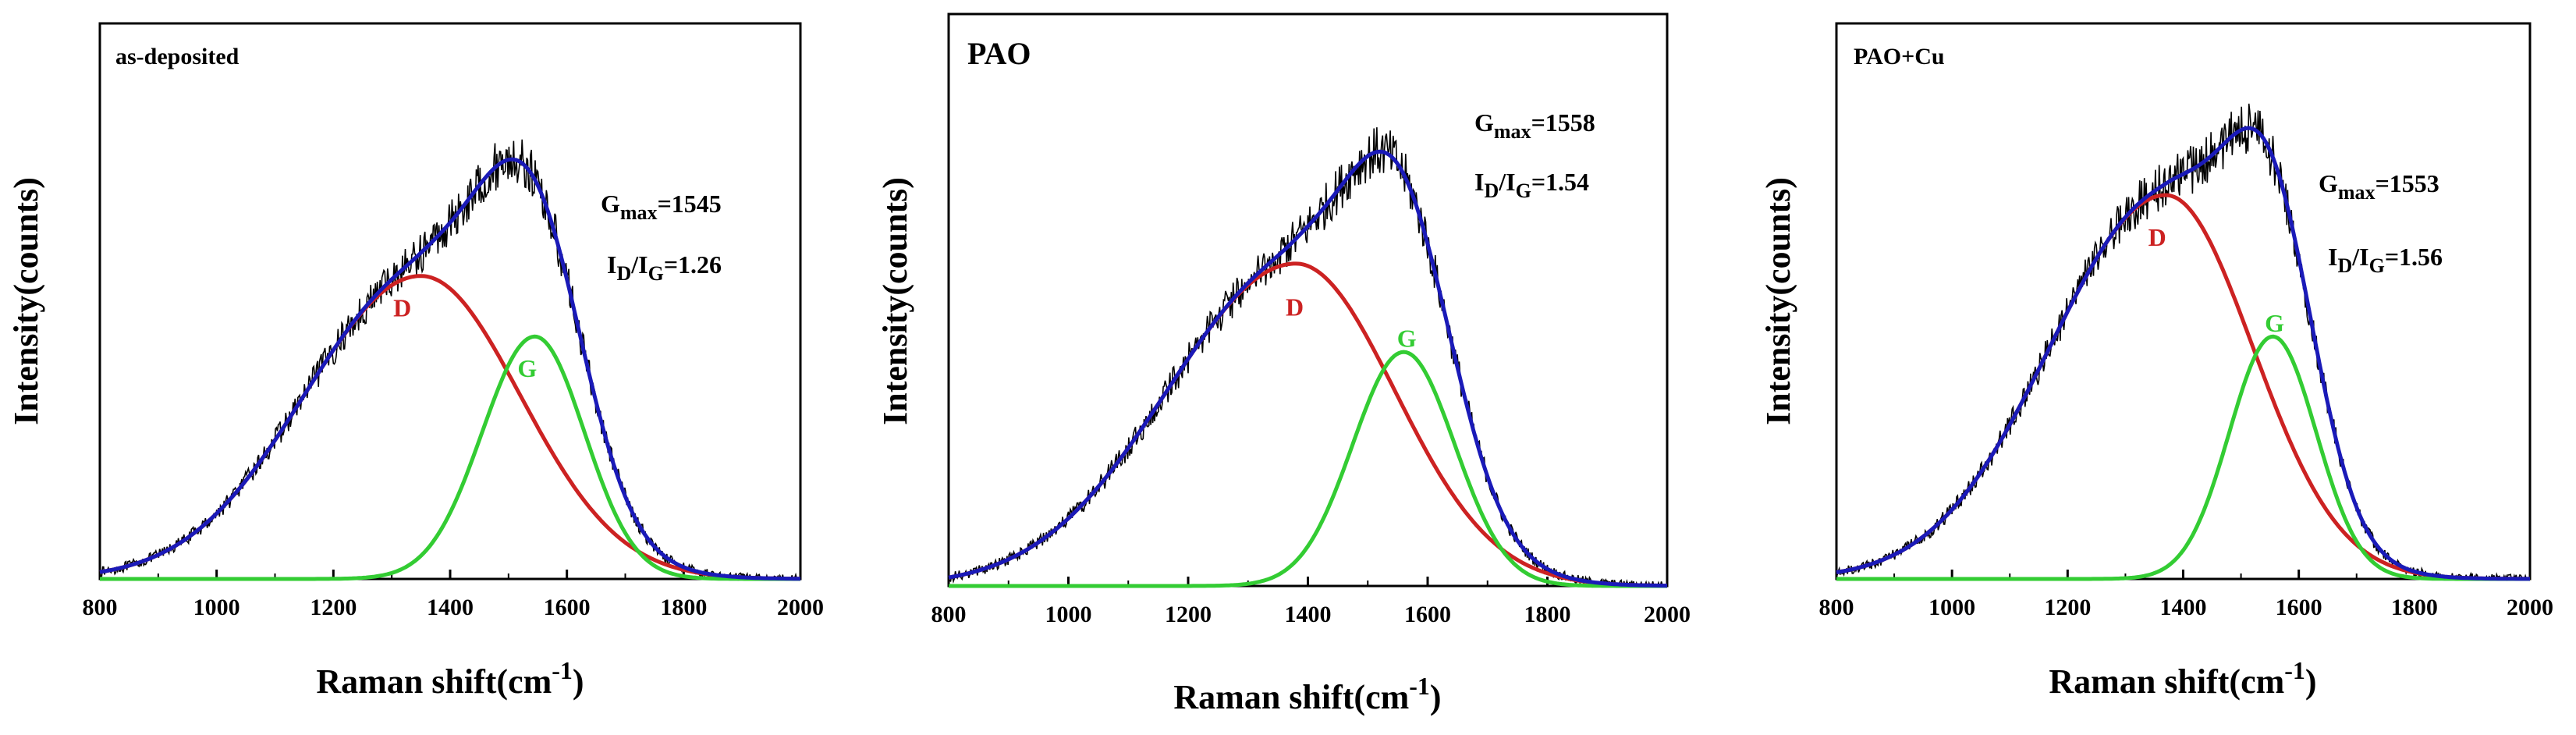  Describe the element at coordinates (2414, 257) in the screenshot. I see `ratio-value: =1.56` at that location.